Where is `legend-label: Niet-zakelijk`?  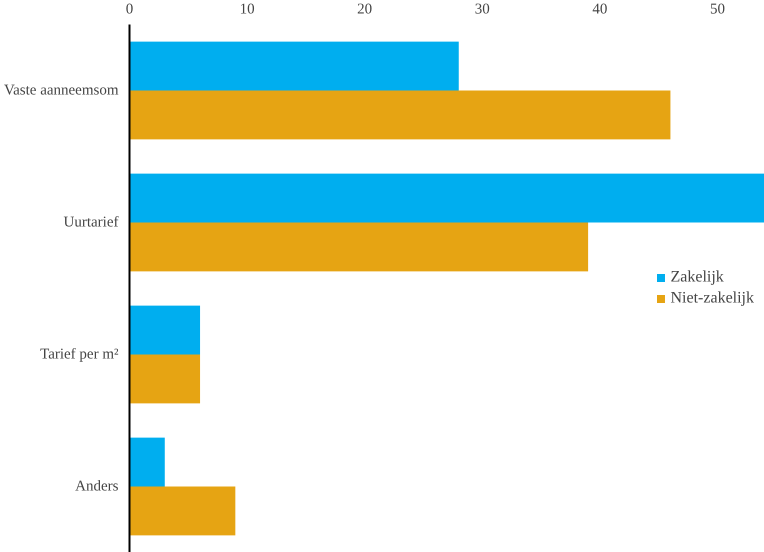
legend-label: Niet-zakelijk is located at coordinates (712, 299).